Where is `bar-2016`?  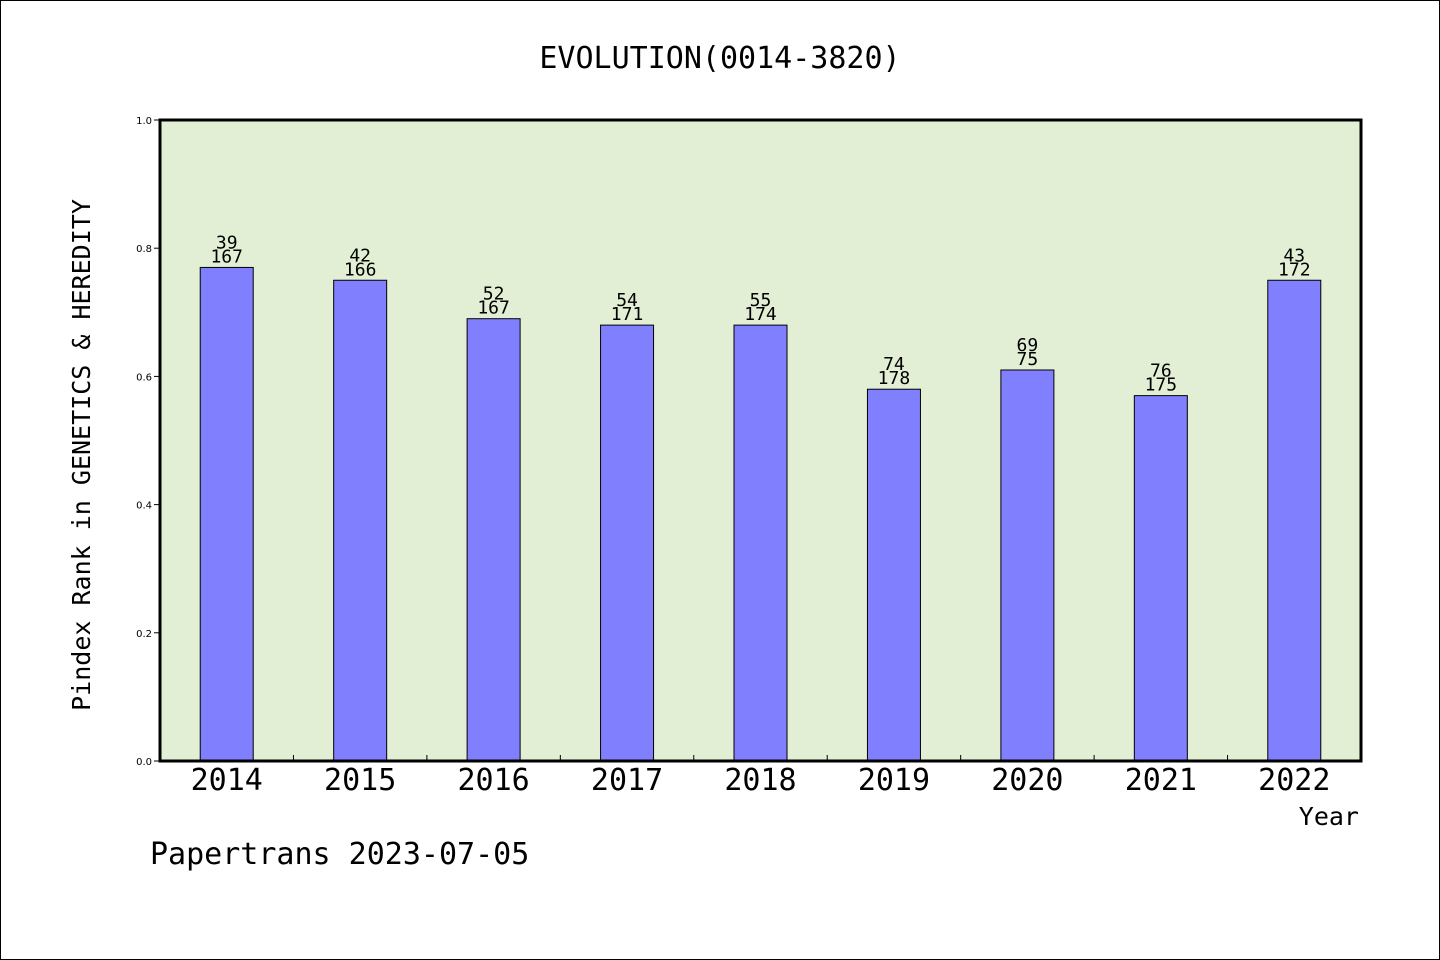
bar-2016 is located at coordinates (493, 540).